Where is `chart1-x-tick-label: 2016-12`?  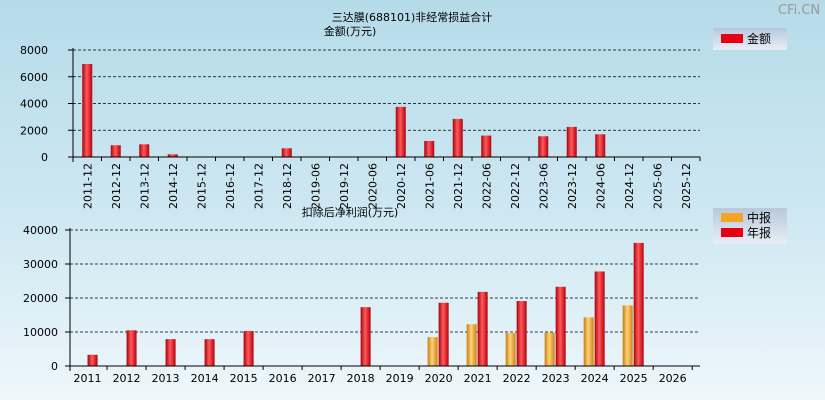
chart1-x-tick-label: 2016-12 is located at coordinates (230, 186).